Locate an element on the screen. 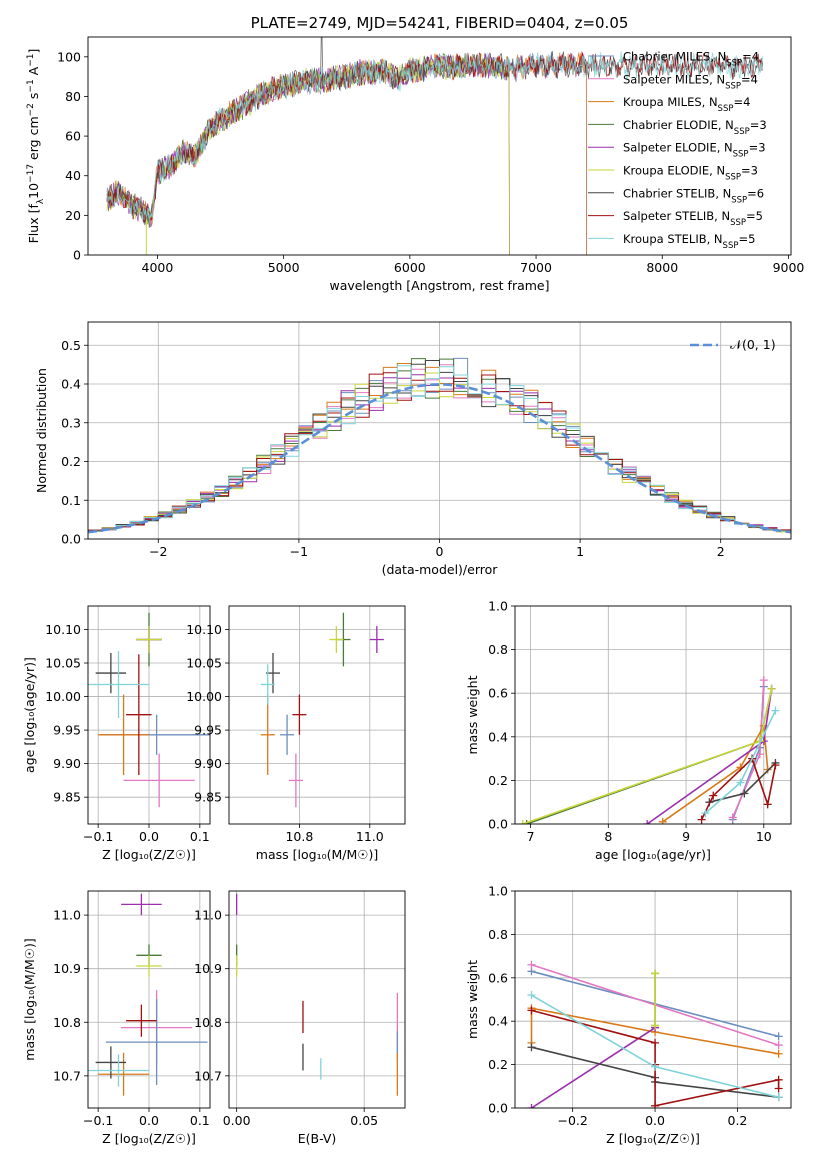 This screenshot has height=1170, width=819. y-tick-label: 0.1 is located at coordinates (71, 500).